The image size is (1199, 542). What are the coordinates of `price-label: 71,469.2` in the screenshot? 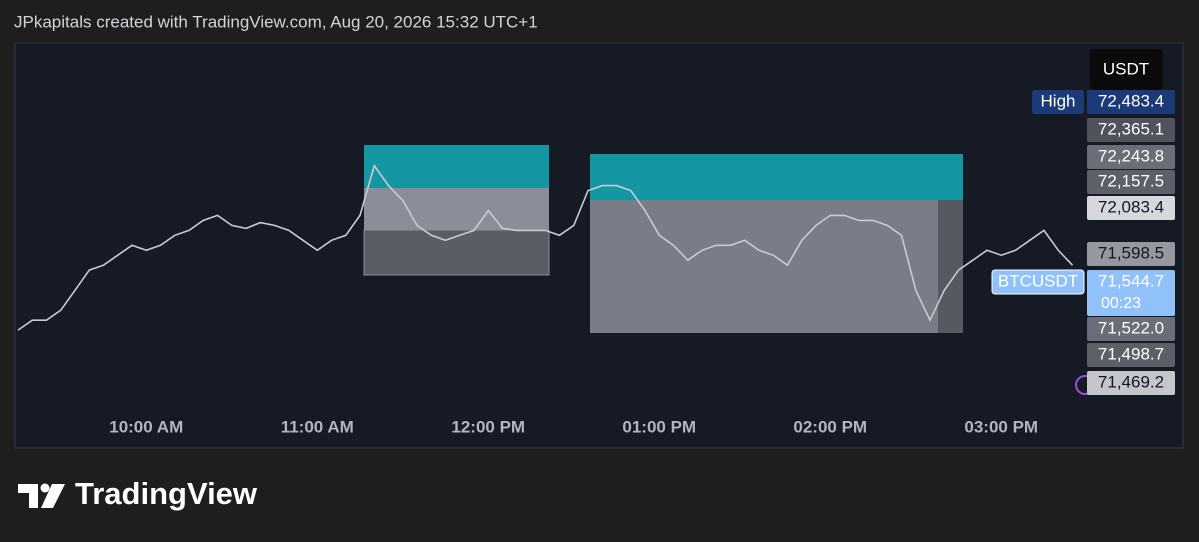 It's located at (1131, 381).